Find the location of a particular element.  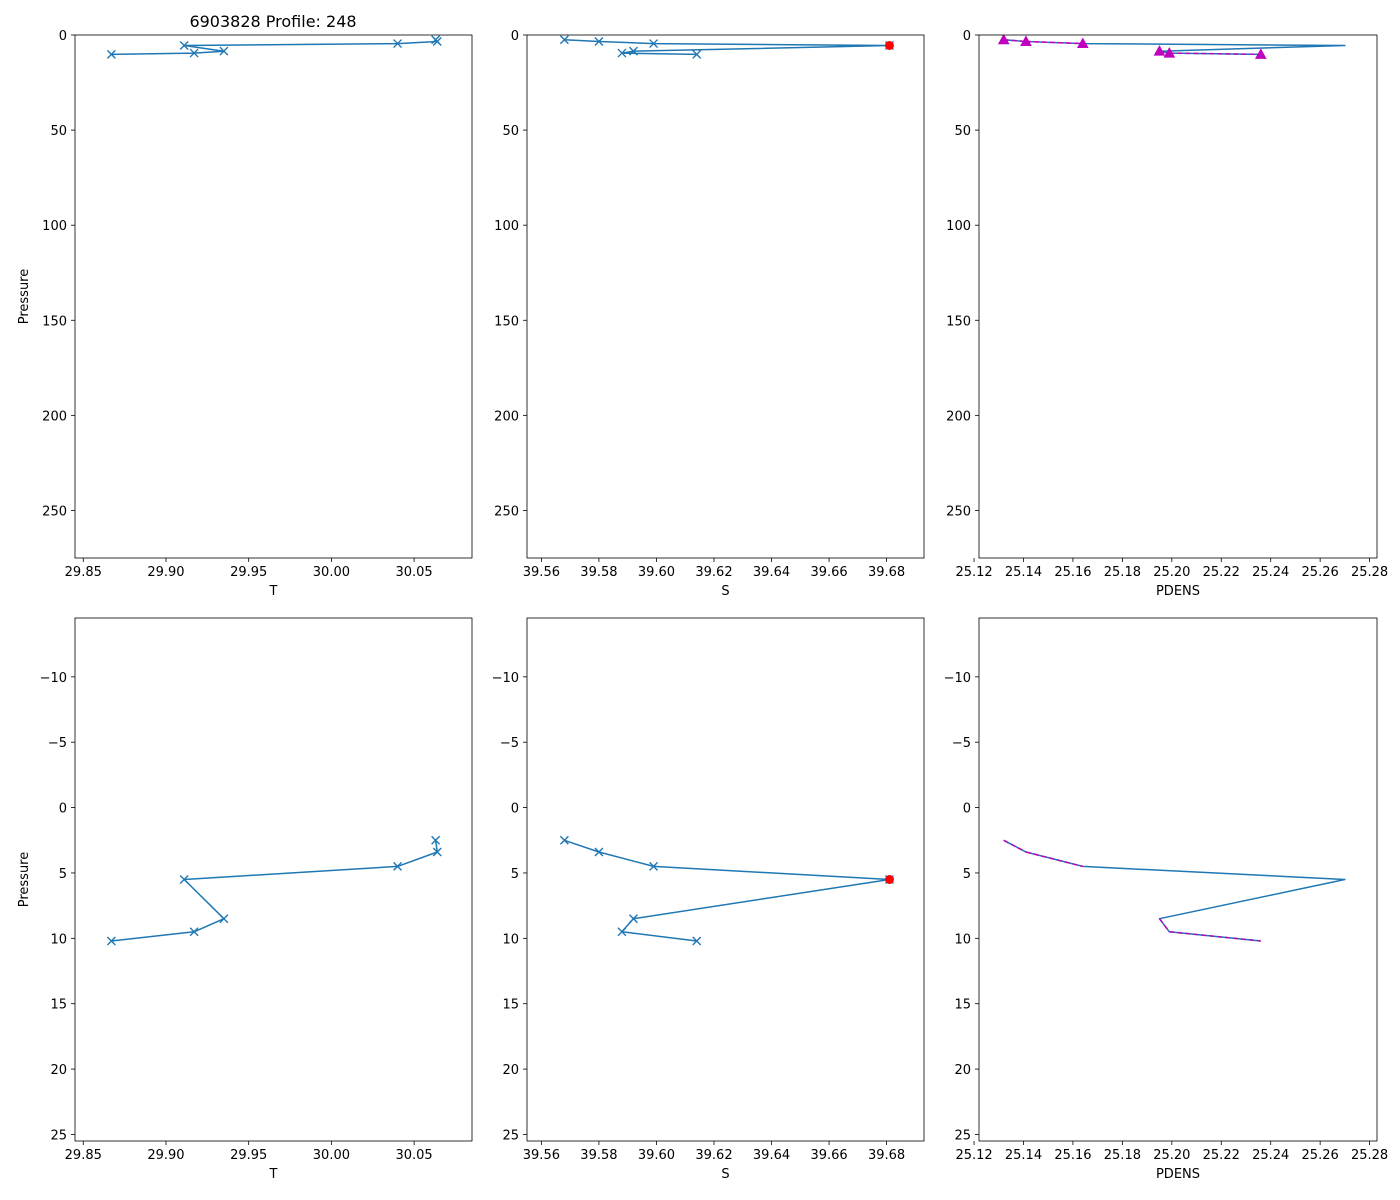

x-axis-label: T is located at coordinates (273, 591).